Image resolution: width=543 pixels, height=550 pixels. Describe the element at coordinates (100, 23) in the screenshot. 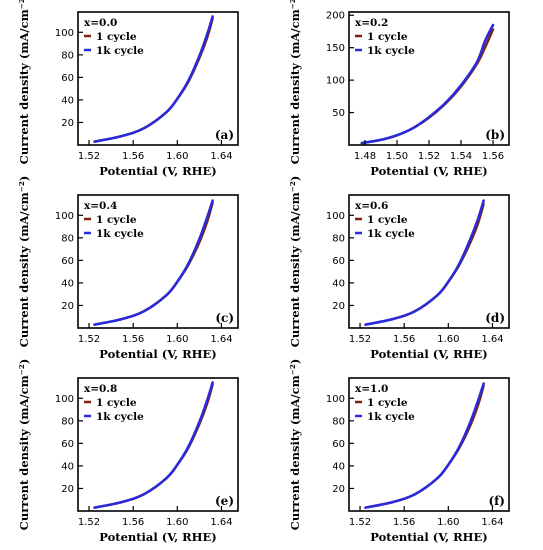

I see `legend-title: x=0.0` at that location.